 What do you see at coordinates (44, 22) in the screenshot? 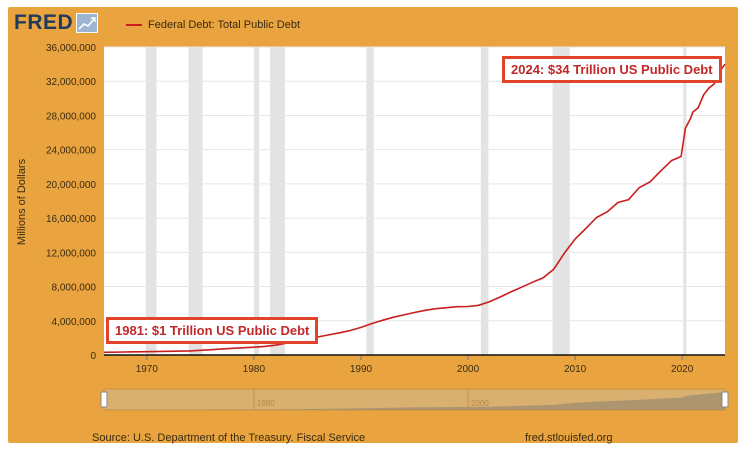
I see `fred-logo-text: FRED` at bounding box center [44, 22].